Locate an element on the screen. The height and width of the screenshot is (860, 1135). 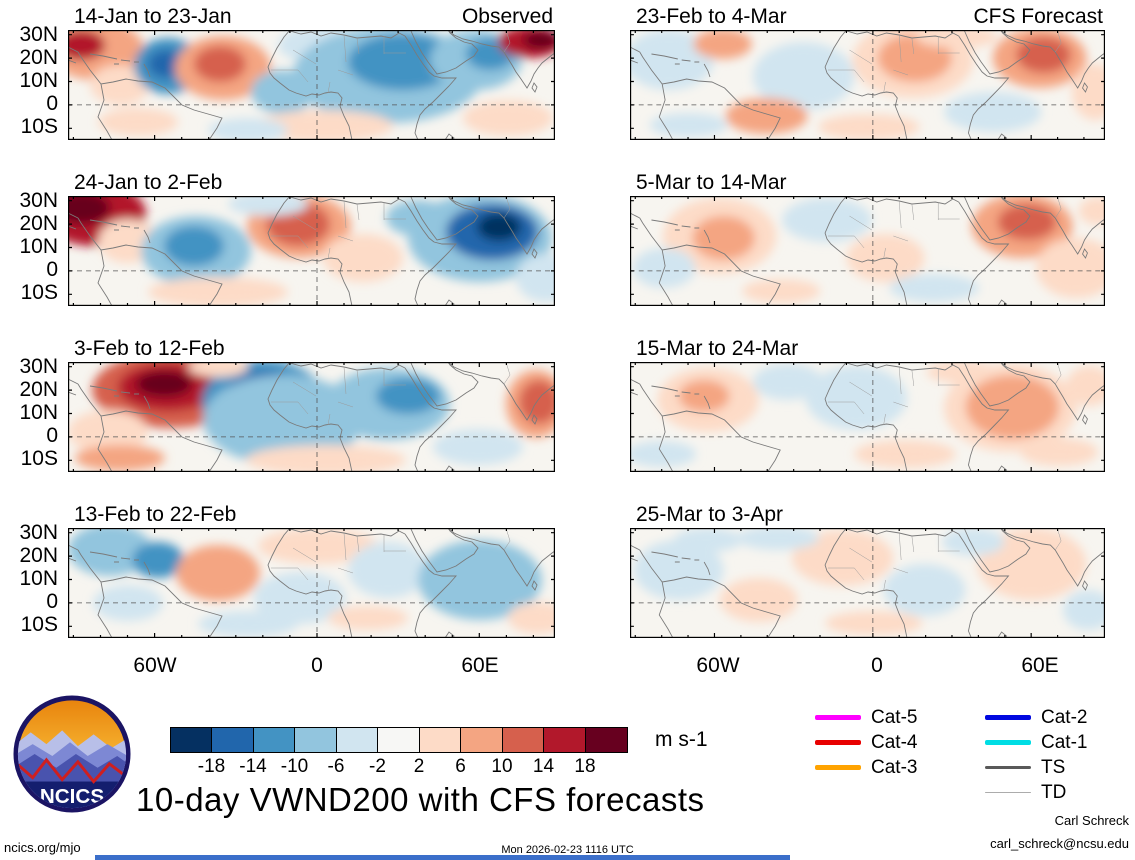
legend-label: Cat-5 is located at coordinates (894, 717).